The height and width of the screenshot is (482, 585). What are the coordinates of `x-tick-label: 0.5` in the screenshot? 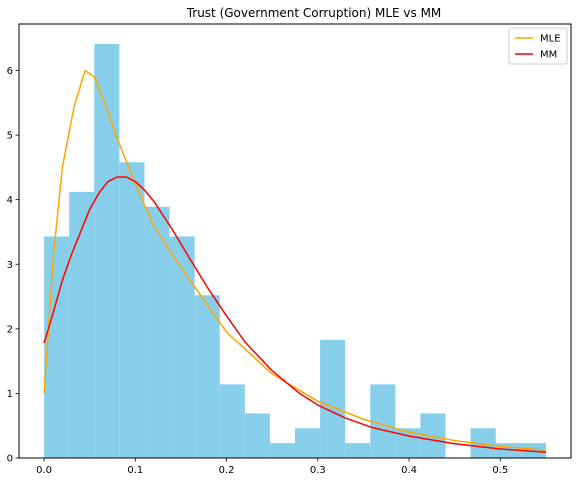 It's located at (500, 470).